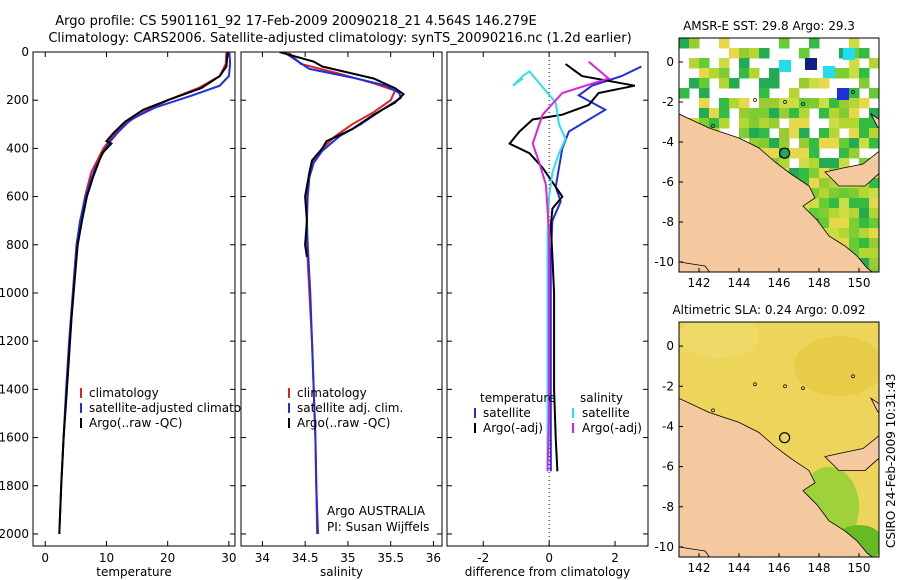 The width and height of the screenshot is (900, 580). I want to click on x-axis-label: temperature, so click(133, 572).